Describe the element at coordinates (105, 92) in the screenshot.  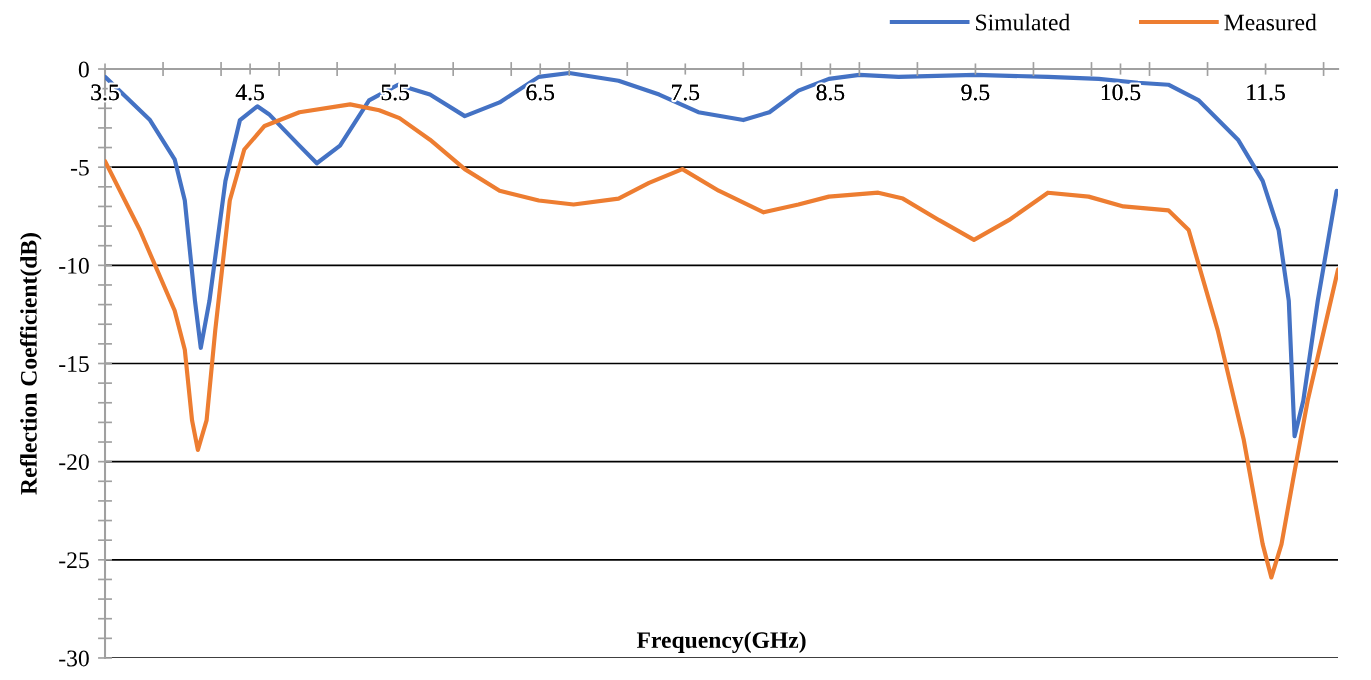
I see `x-tick-label: 3.5` at that location.